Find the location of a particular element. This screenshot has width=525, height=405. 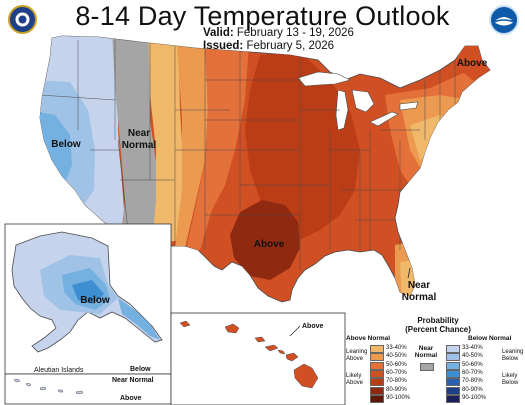

label-near-florida-2: Normal is located at coordinates (419, 297).